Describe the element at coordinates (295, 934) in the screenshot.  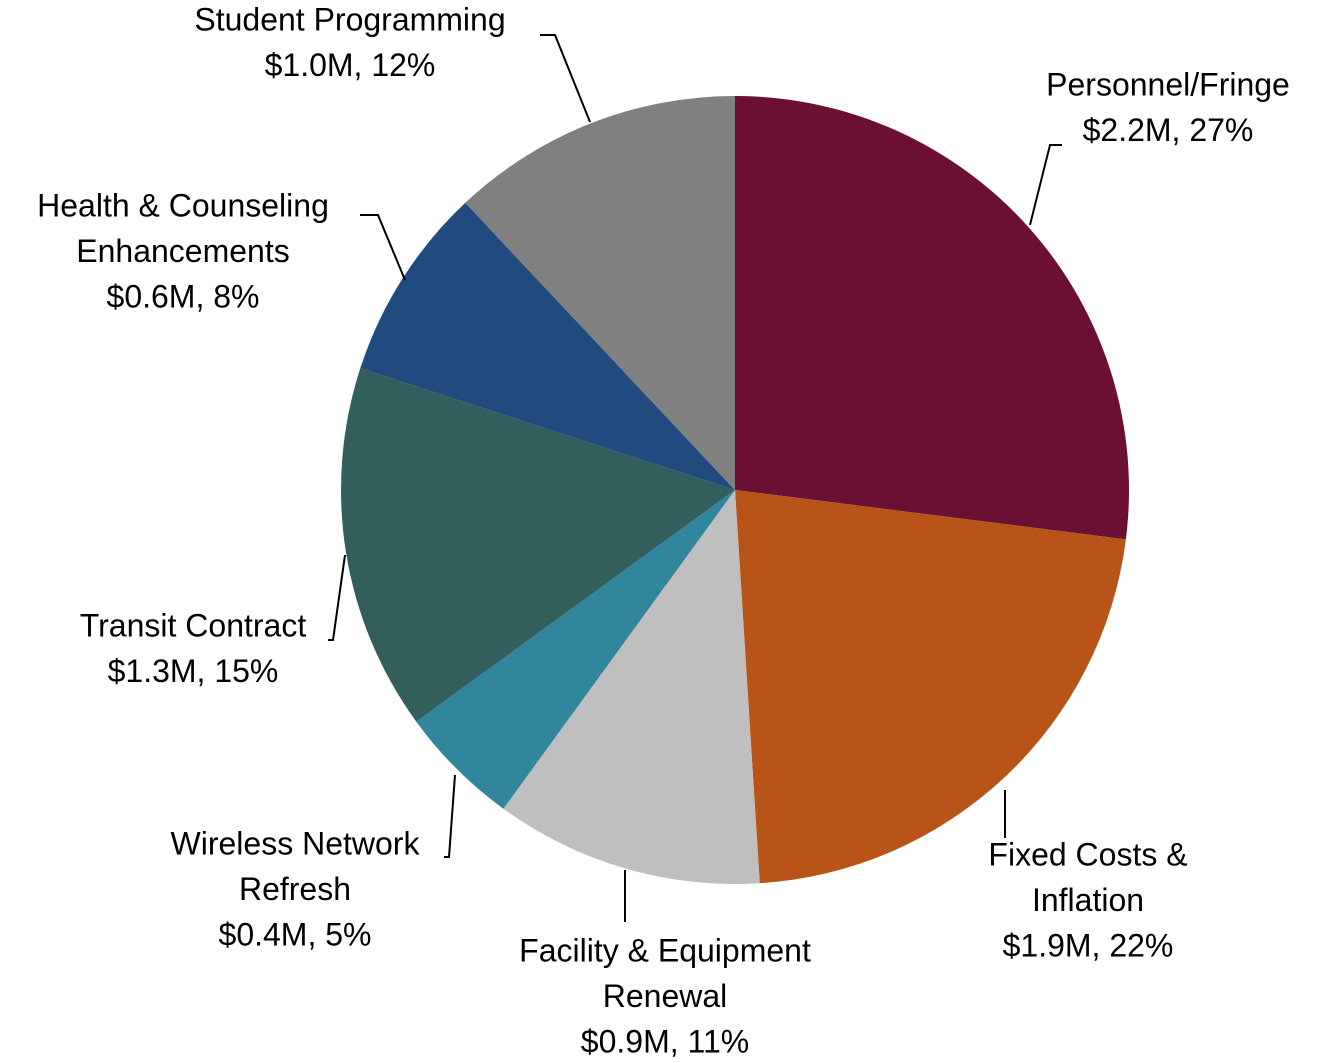
I see `value-label: $0.4M, 5%` at that location.